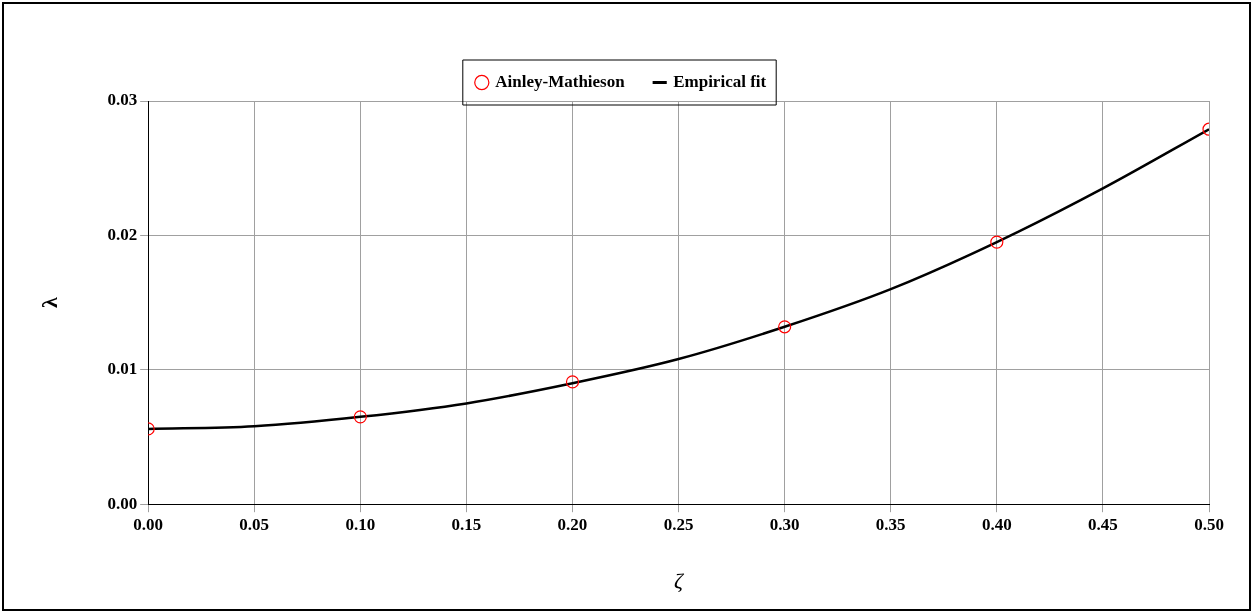 The image size is (1253, 613). What do you see at coordinates (254, 524) in the screenshot?
I see `x-tick-label: 0.05` at bounding box center [254, 524].